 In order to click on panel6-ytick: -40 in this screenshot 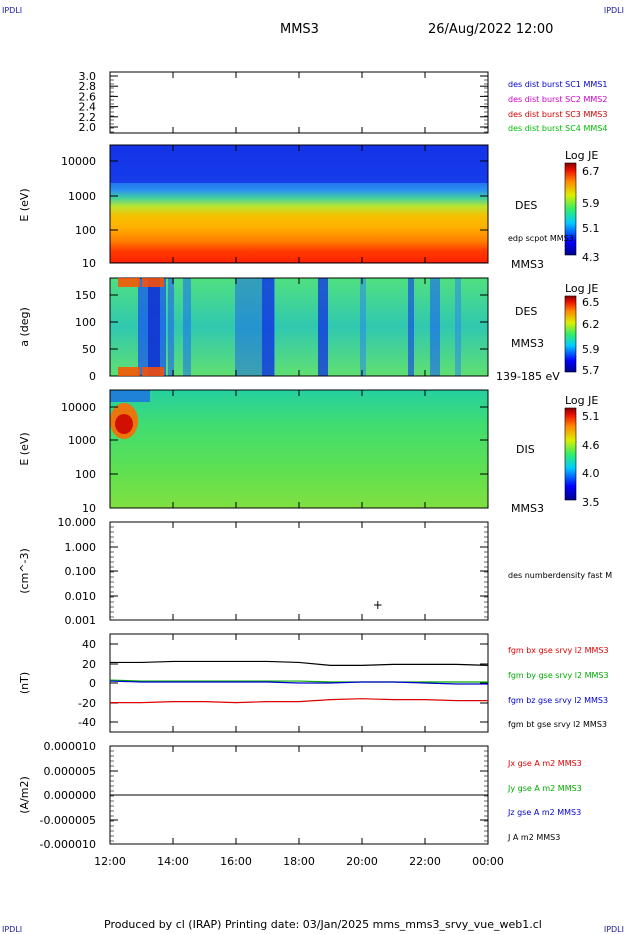, I will do `click(87, 722)`.